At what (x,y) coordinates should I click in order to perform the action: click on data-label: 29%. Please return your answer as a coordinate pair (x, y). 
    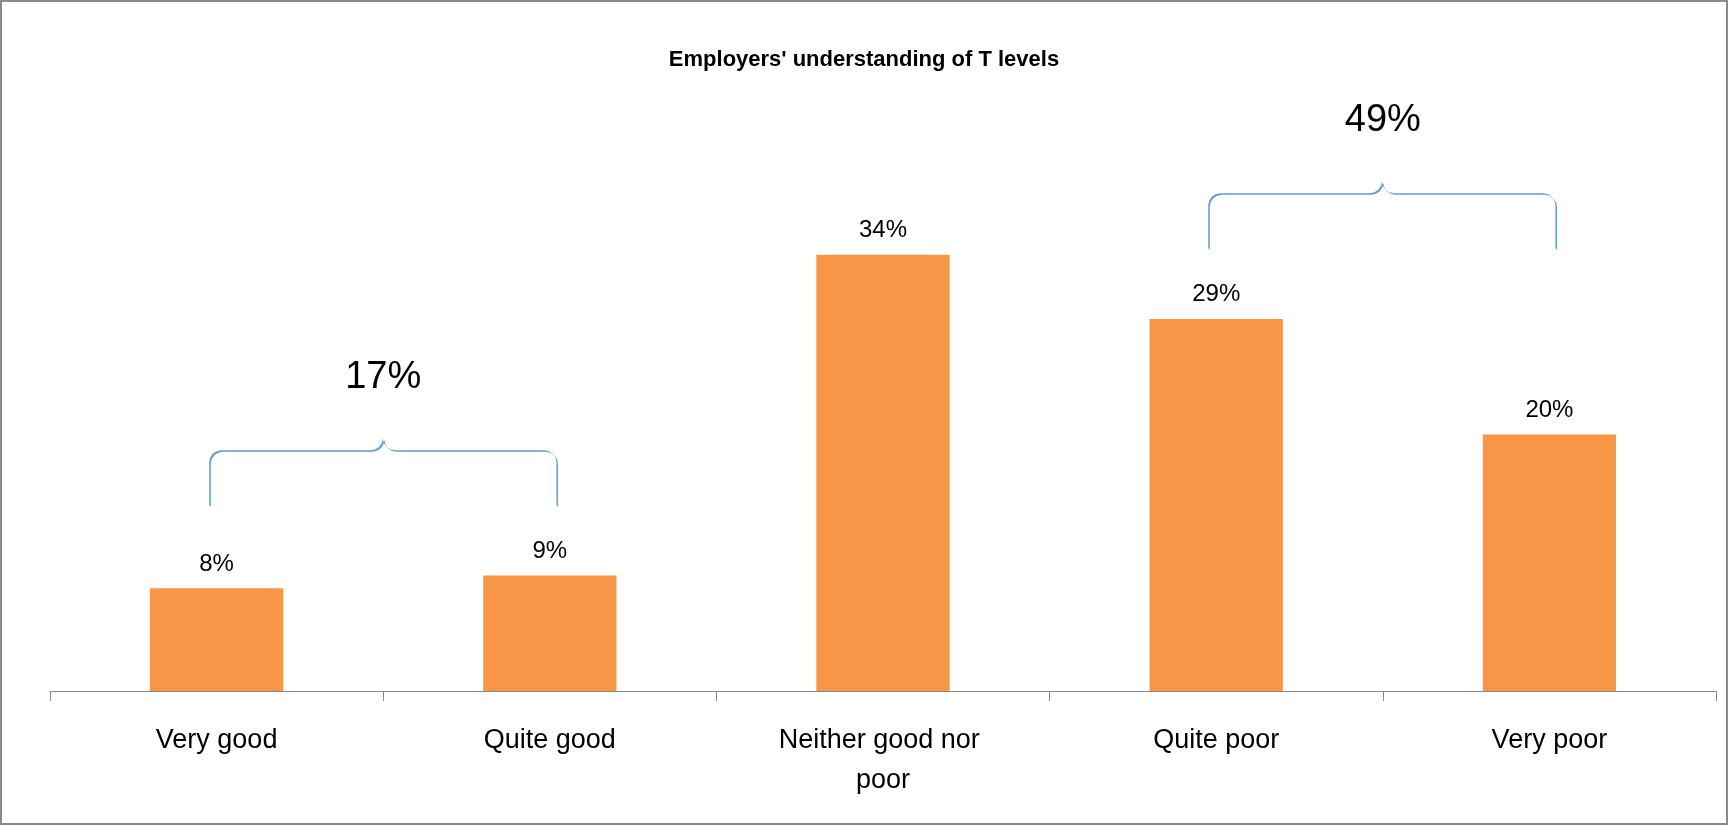
    Looking at the image, I should click on (1216, 293).